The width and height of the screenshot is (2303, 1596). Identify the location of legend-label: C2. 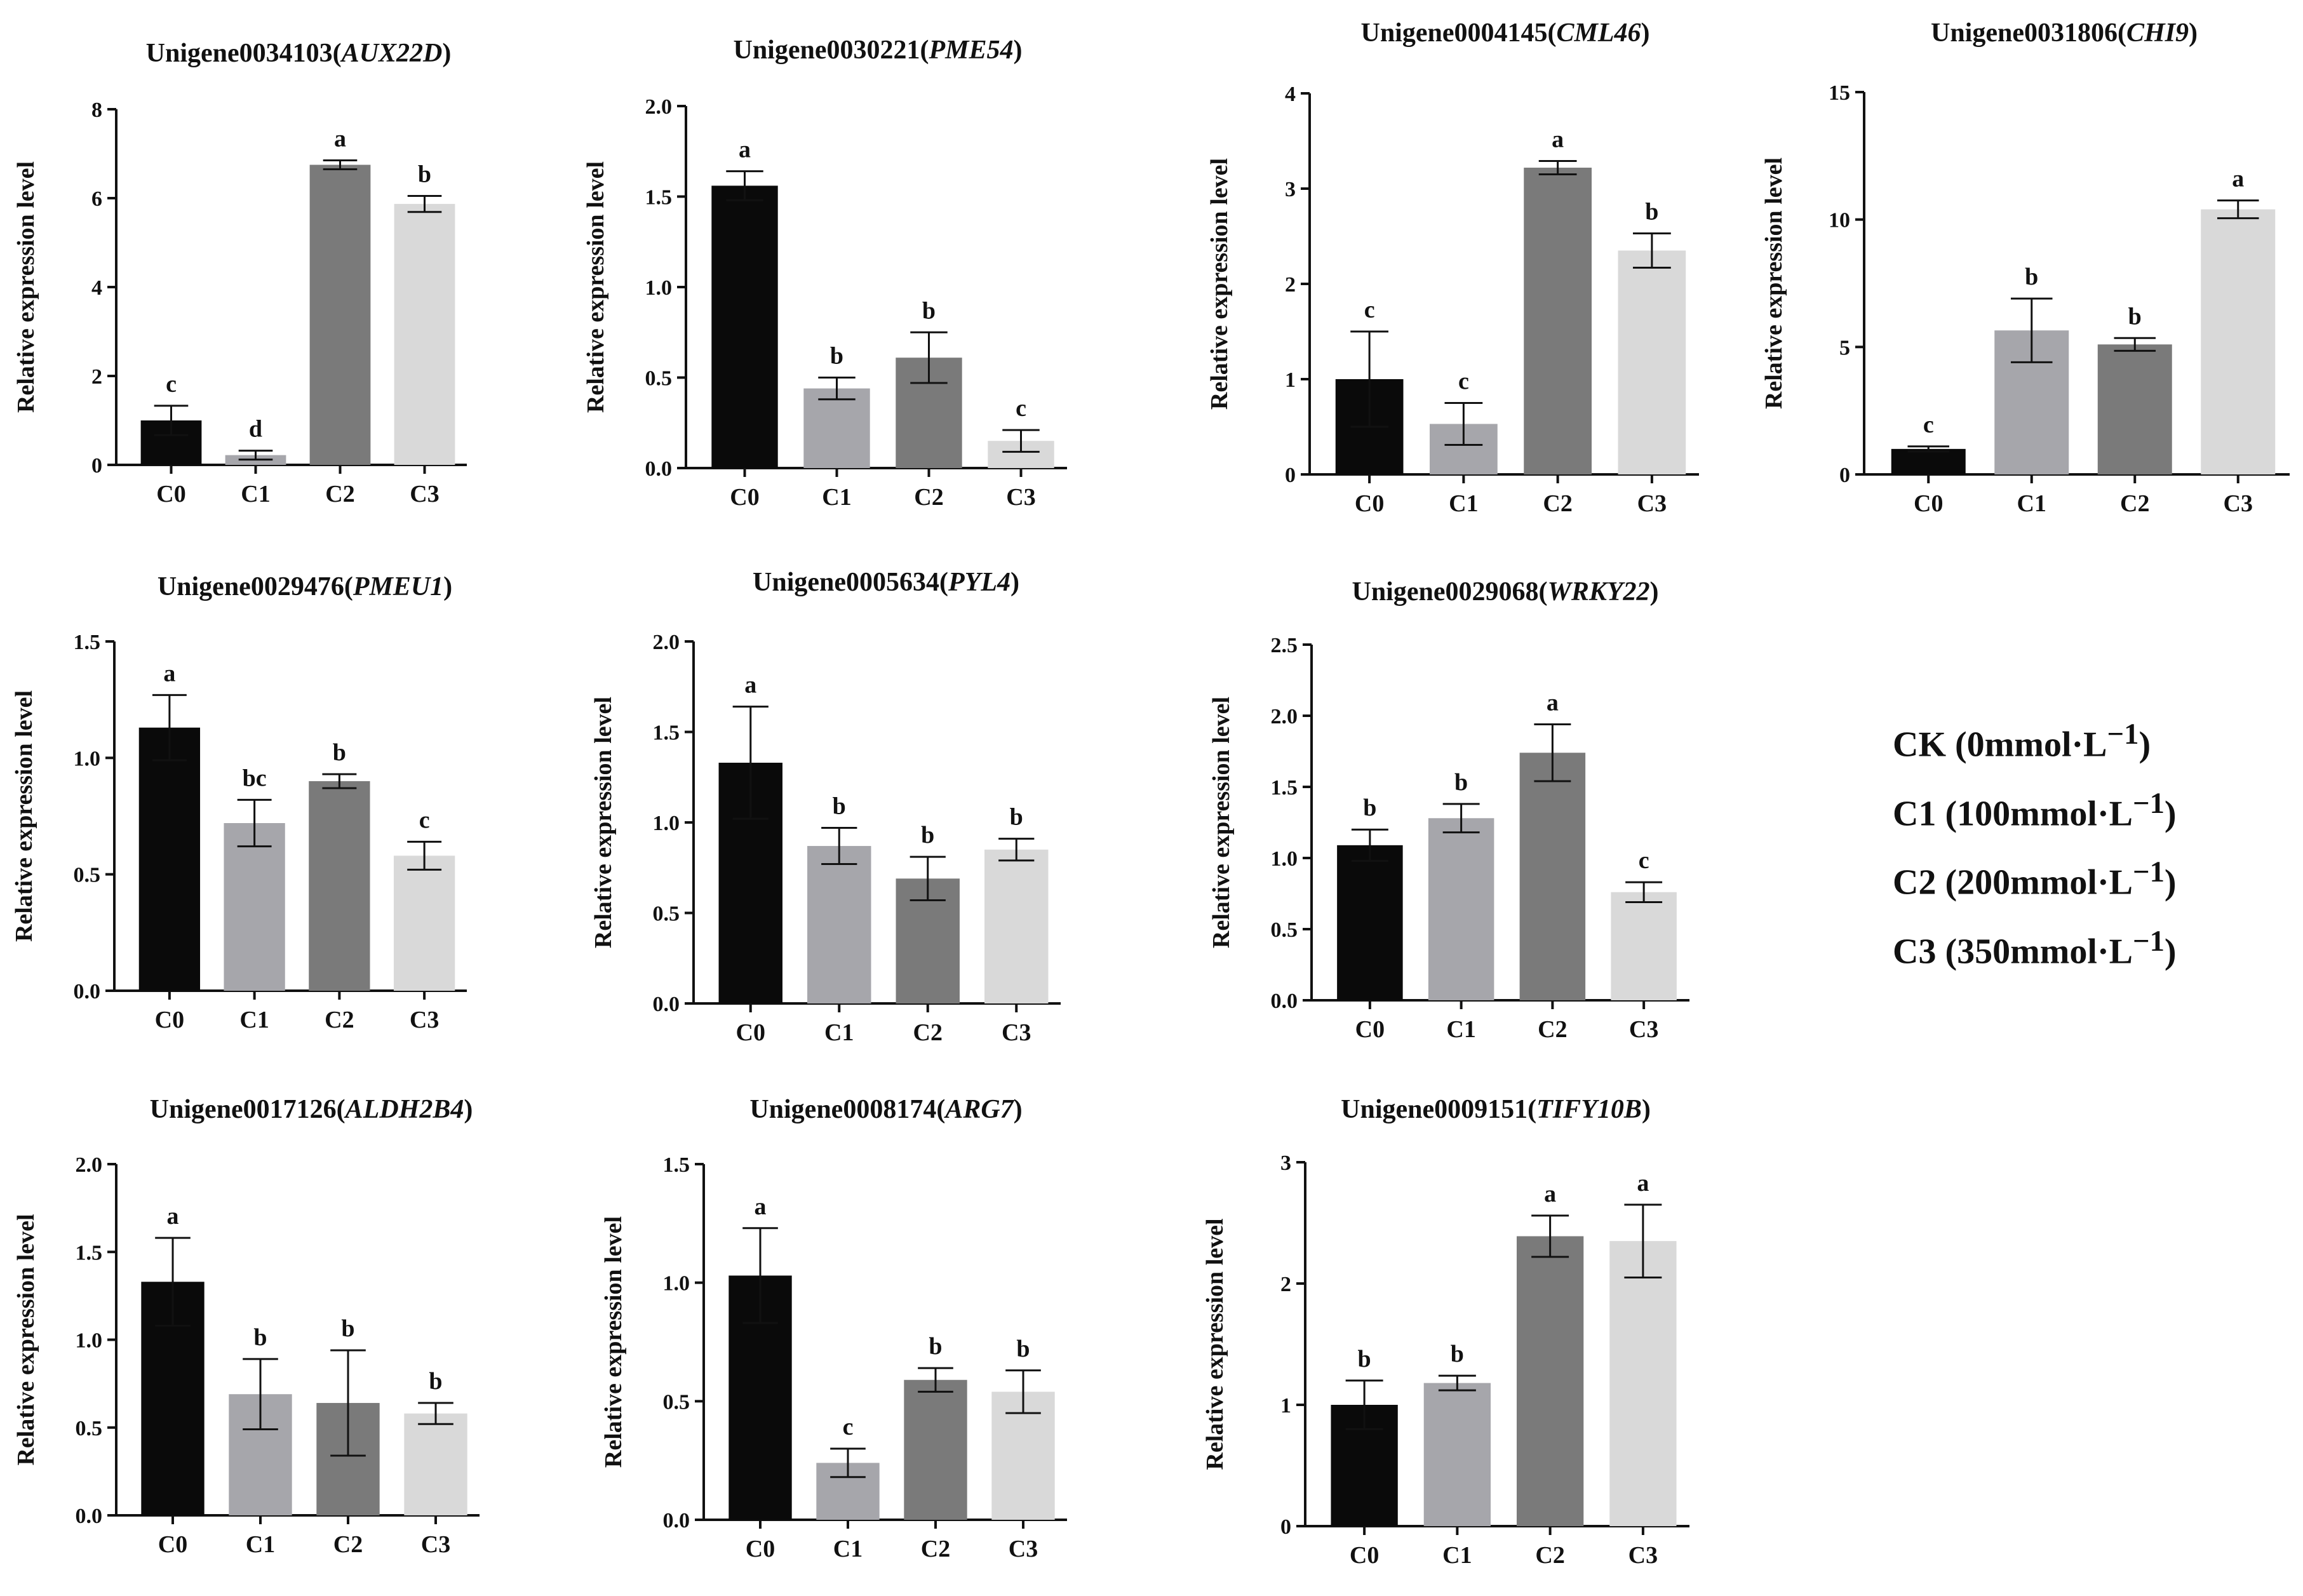
(1915, 882).